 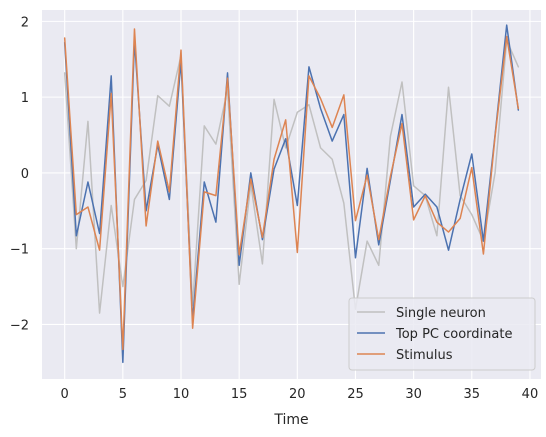 I want to click on x-tick-label: 35, so click(x=472, y=394).